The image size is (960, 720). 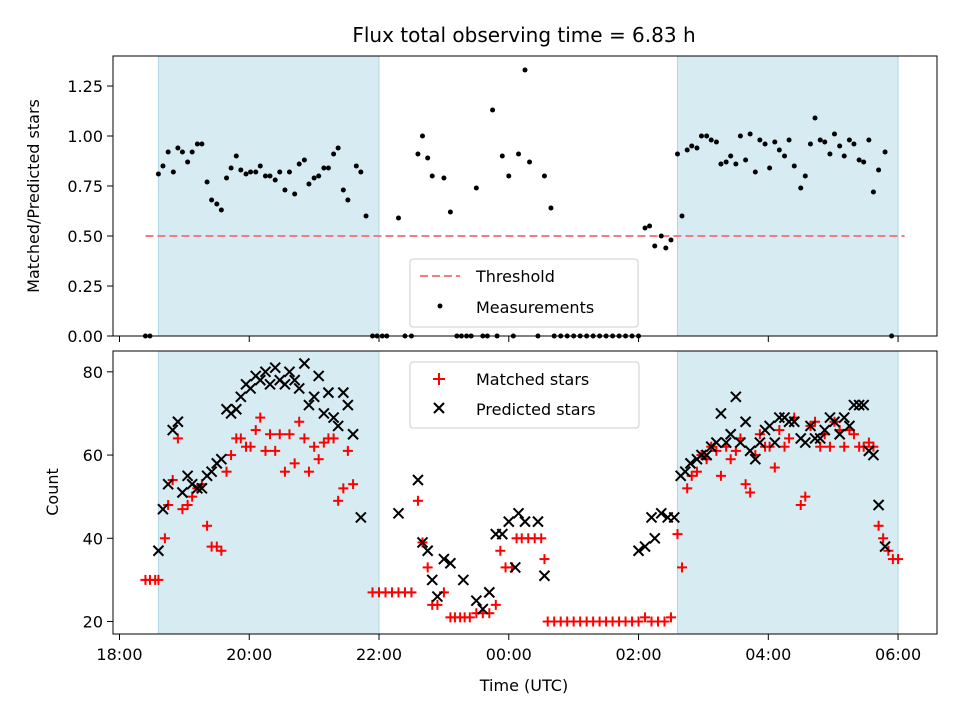 I want to click on x-tick-label: 20:00, so click(x=249, y=654).